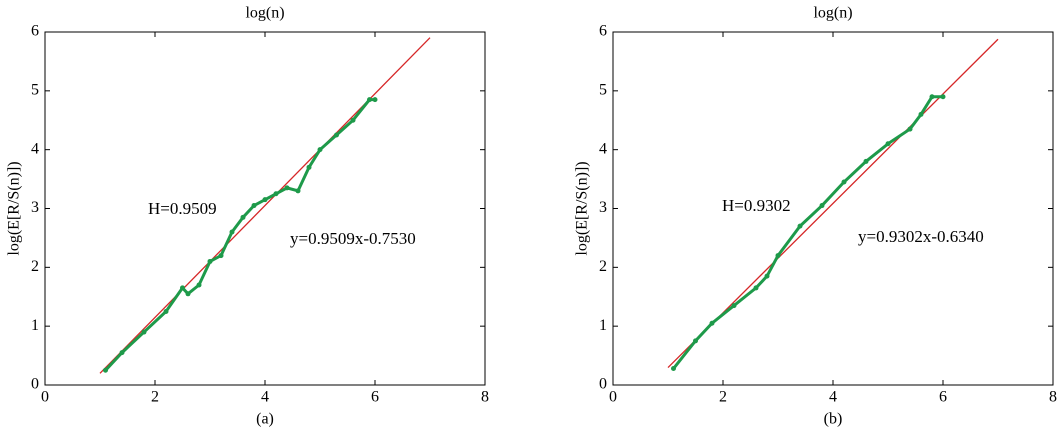 Image resolution: width=1060 pixels, height=437 pixels. What do you see at coordinates (182, 208) in the screenshot?
I see `annotation: H=0.9509` at bounding box center [182, 208].